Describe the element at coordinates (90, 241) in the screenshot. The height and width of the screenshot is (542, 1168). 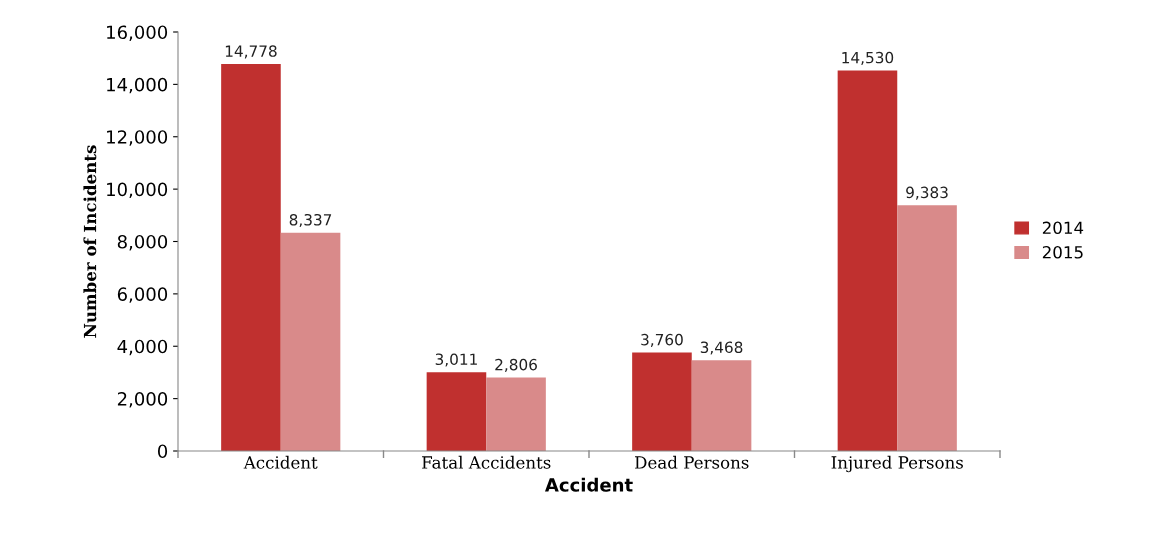
I see `y-axis-title: Number of Incidents` at that location.